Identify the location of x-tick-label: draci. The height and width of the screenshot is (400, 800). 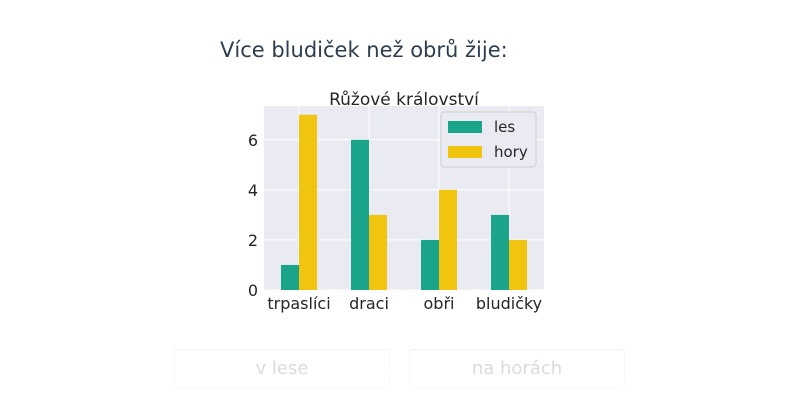
(369, 303).